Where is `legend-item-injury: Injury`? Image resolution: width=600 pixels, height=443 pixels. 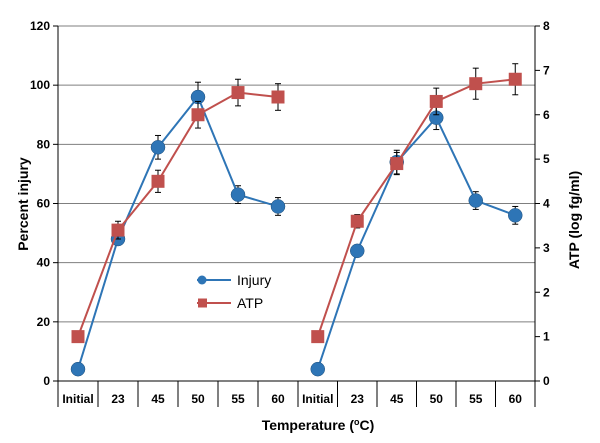 legend-item-injury: Injury is located at coordinates (234, 280).